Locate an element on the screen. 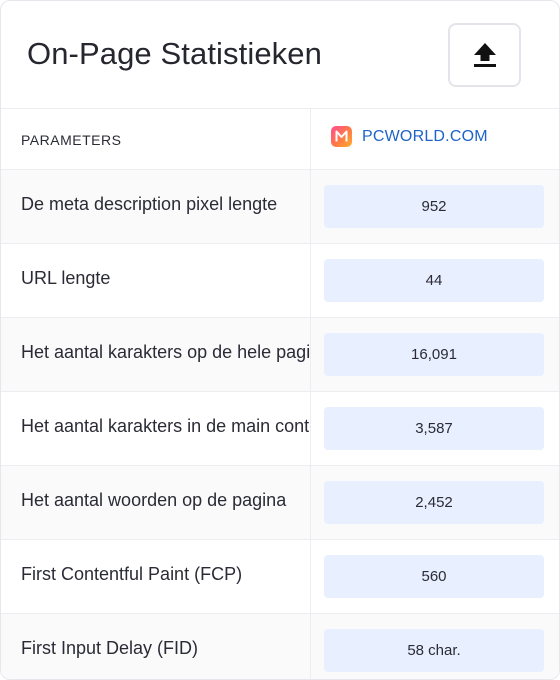  row-value-cell: 58 char. is located at coordinates (434, 650).